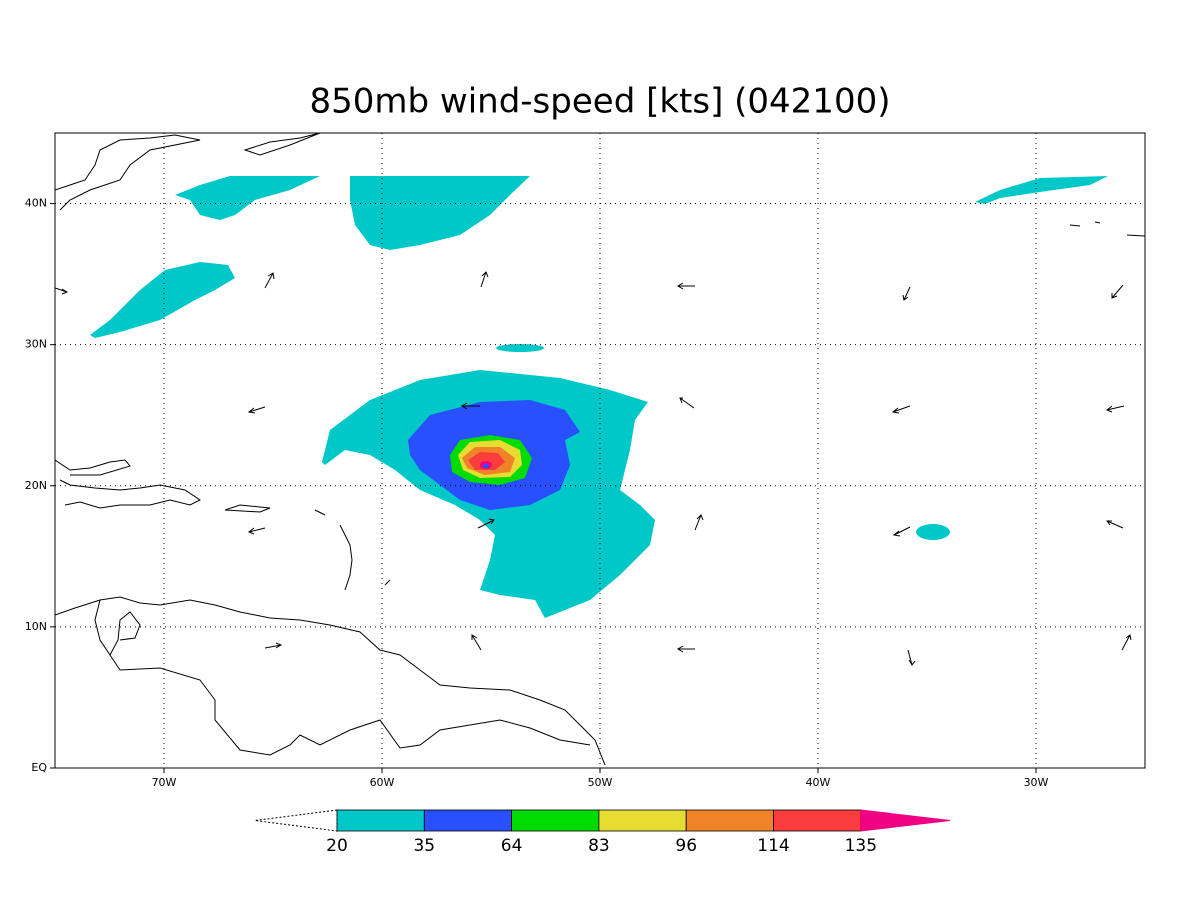  I want to click on colorbar-label: 64, so click(512, 846).